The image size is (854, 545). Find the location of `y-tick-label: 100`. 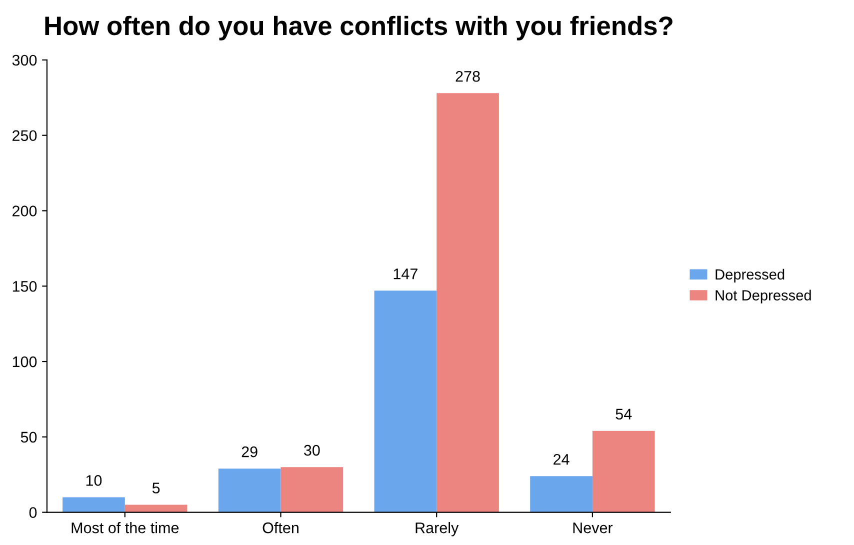

y-tick-label: 100 is located at coordinates (24, 362).